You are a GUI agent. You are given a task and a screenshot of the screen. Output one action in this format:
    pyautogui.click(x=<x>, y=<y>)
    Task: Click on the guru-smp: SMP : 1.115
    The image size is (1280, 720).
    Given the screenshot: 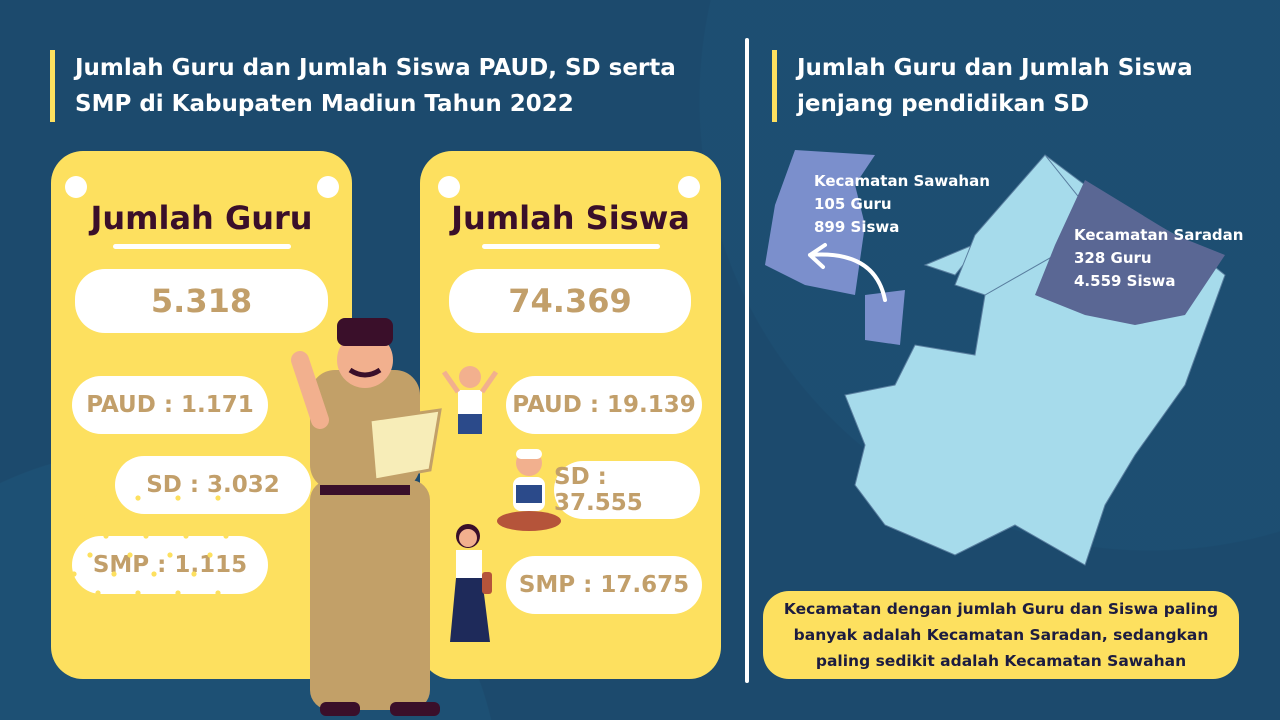 What is the action you would take?
    pyautogui.click(x=170, y=565)
    